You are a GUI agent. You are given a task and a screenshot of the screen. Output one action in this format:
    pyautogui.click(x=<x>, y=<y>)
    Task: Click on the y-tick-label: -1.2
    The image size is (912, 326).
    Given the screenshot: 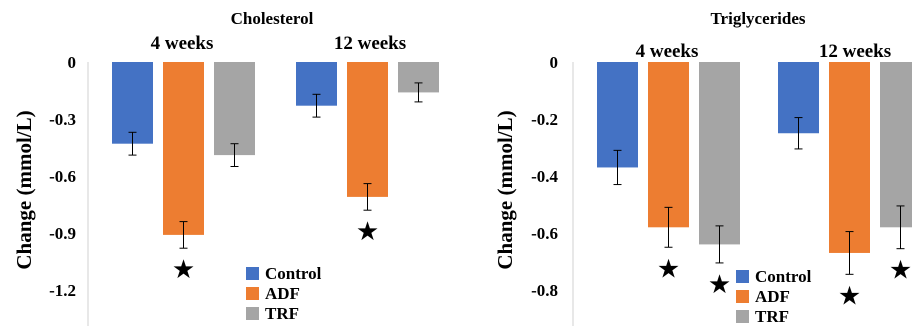 What is the action you would take?
    pyautogui.click(x=62, y=290)
    